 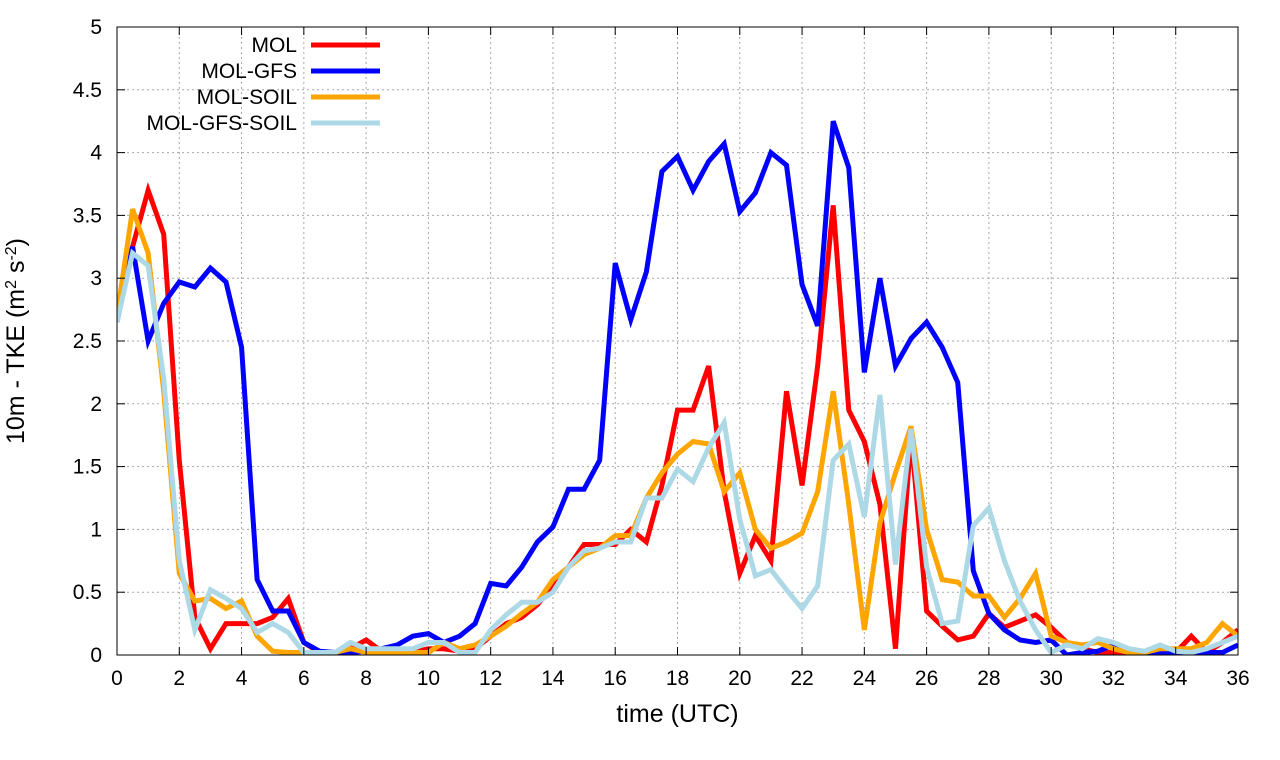 I want to click on x-tick-label: 32, so click(x=1113, y=678).